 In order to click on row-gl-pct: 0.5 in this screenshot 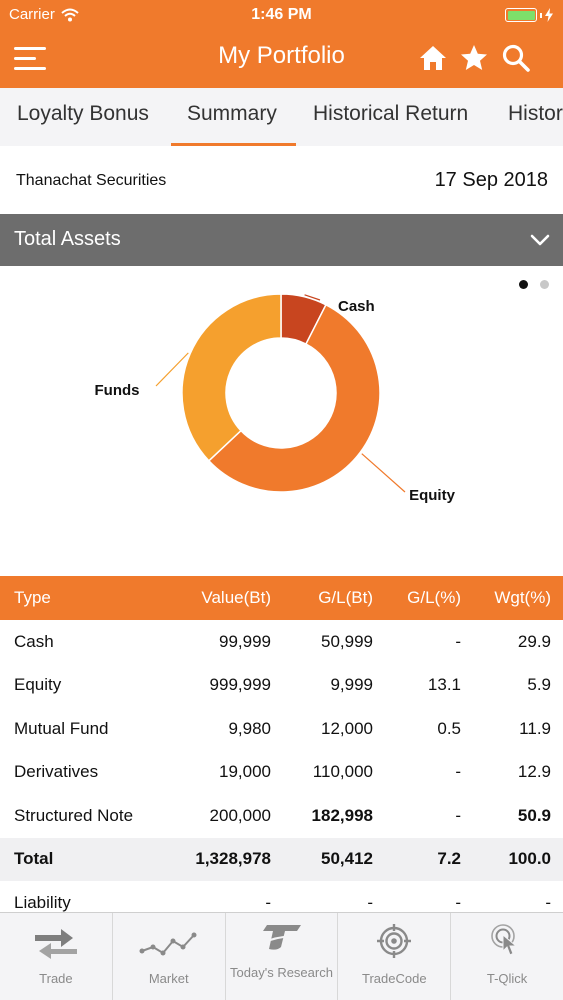, I will do `click(449, 728)`.